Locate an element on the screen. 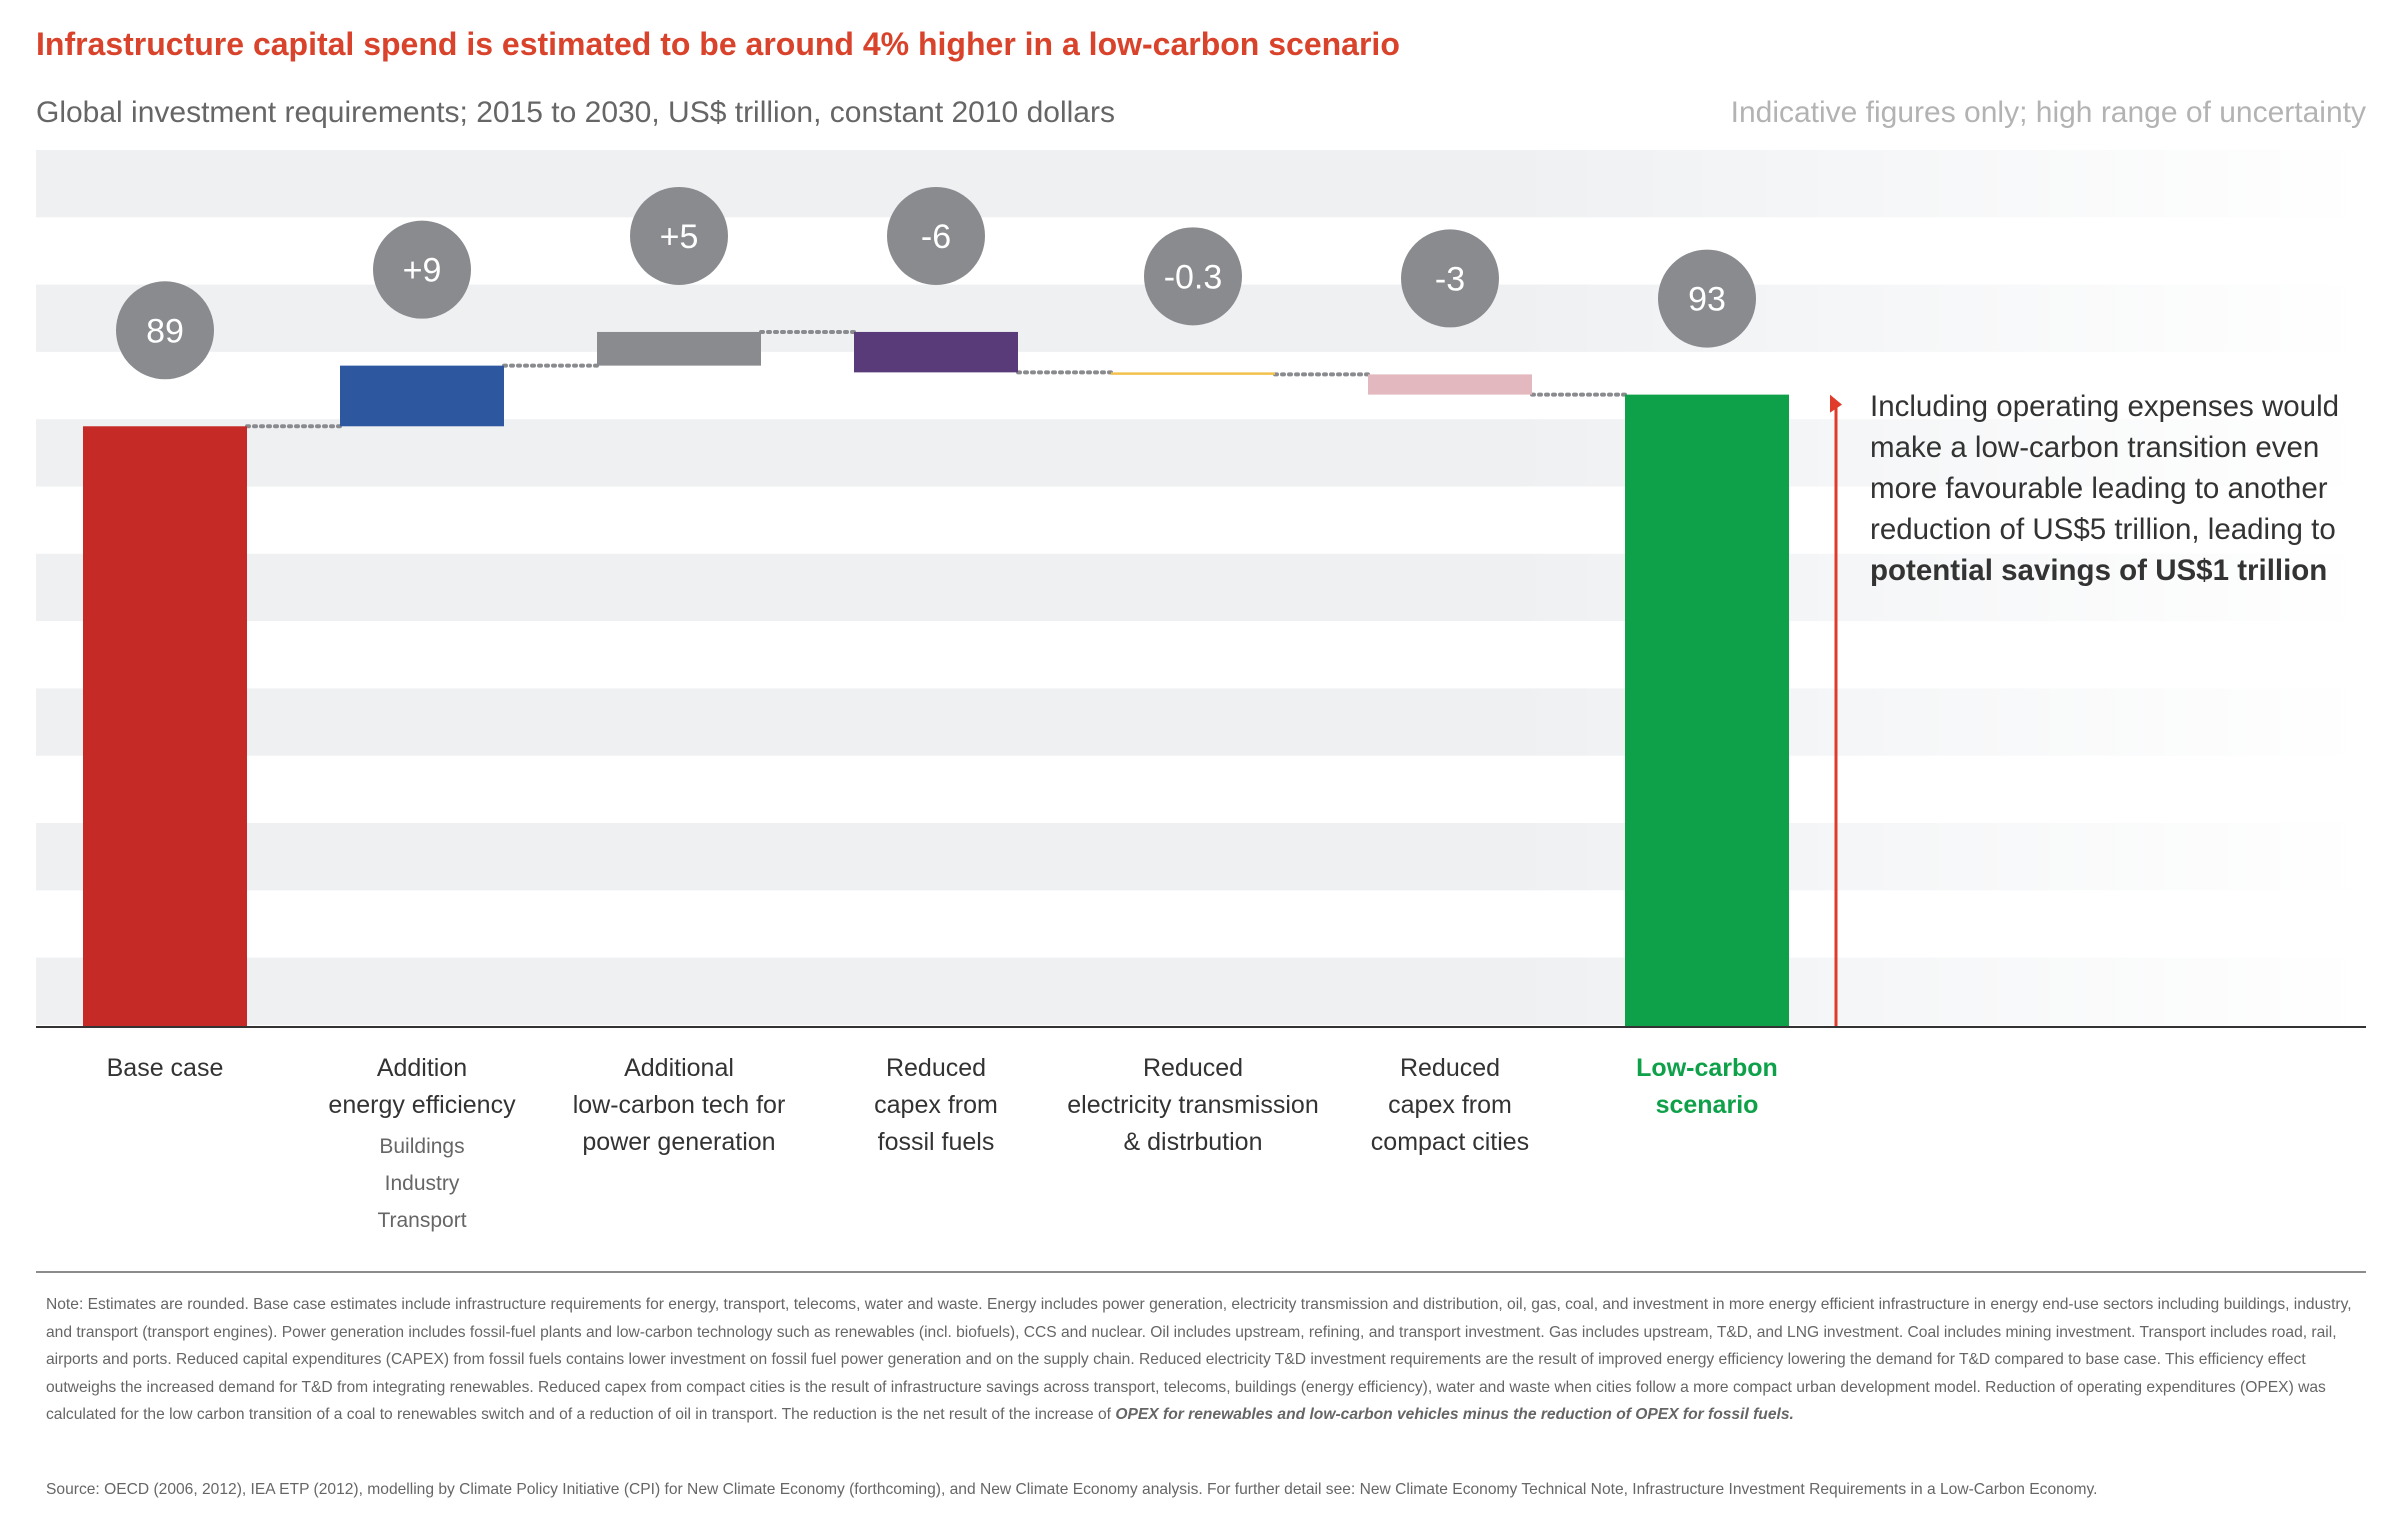 The image size is (2402, 1535). callout-bold: potential savings of US$1 trillion is located at coordinates (2099, 570).